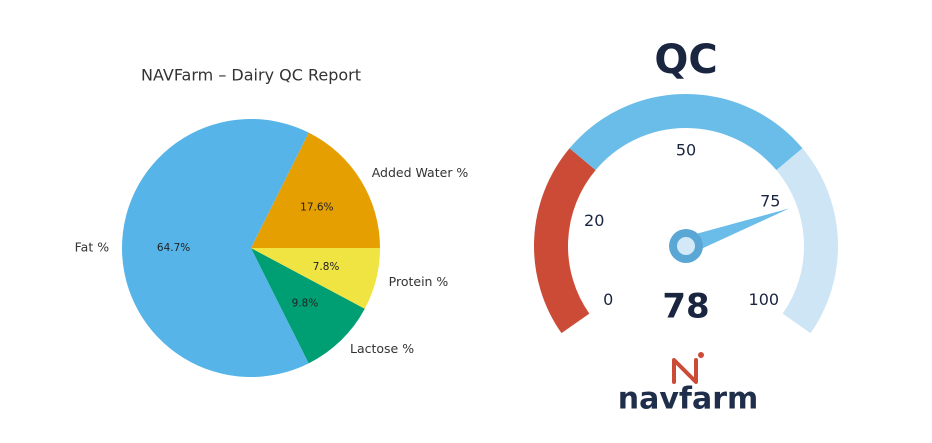 Image resolution: width=932 pixels, height=443 pixels. I want to click on gauge-needle, so click(736, 231).